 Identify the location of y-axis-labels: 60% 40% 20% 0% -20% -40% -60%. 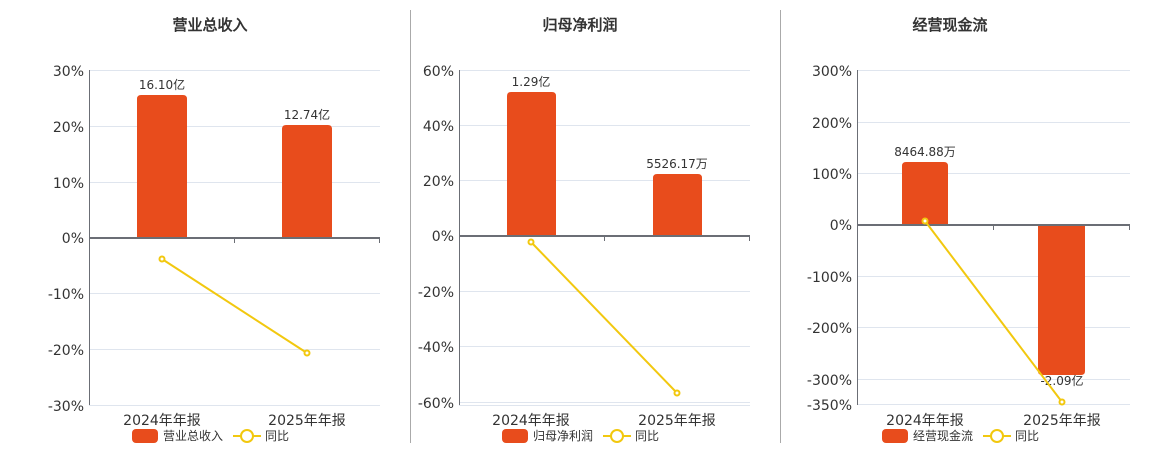
(436, 238).